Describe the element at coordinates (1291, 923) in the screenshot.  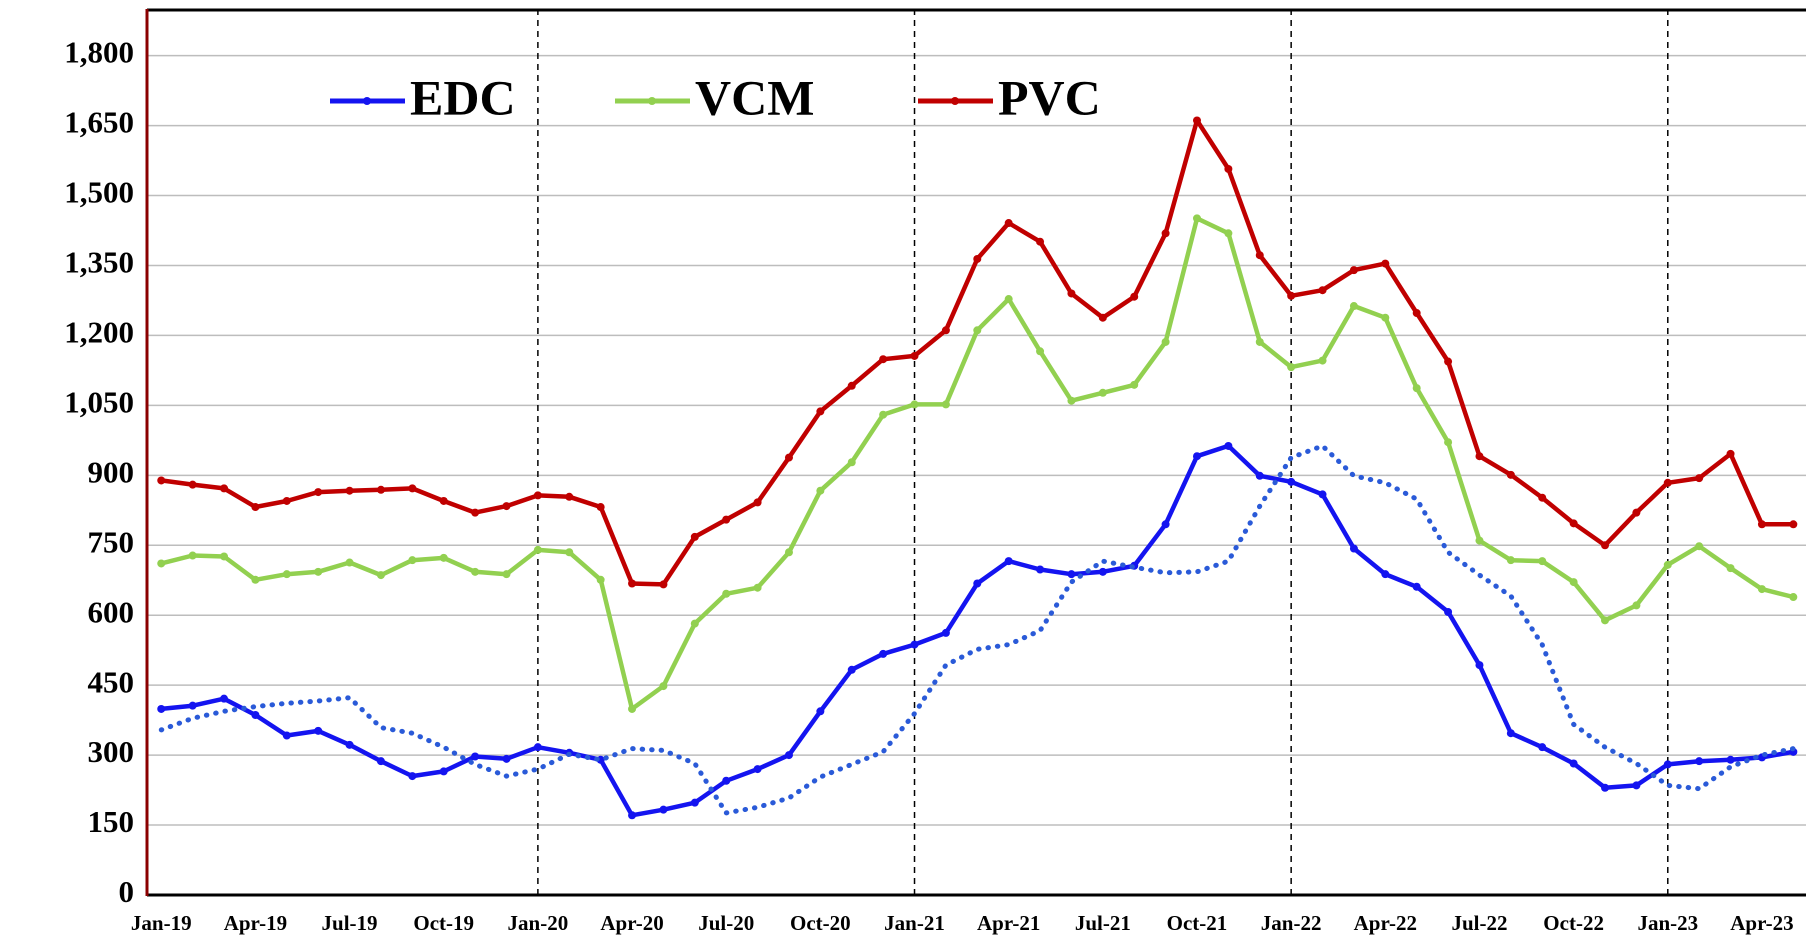
I see `x-tick-label: Jan-22` at that location.